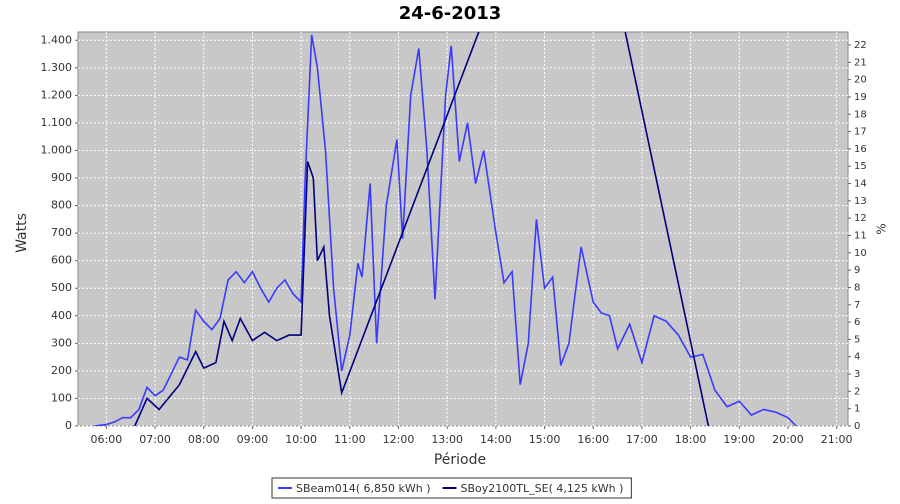 The height and width of the screenshot is (504, 900). Describe the element at coordinates (860, 97) in the screenshot. I see `y2-tick-label: 19` at that location.